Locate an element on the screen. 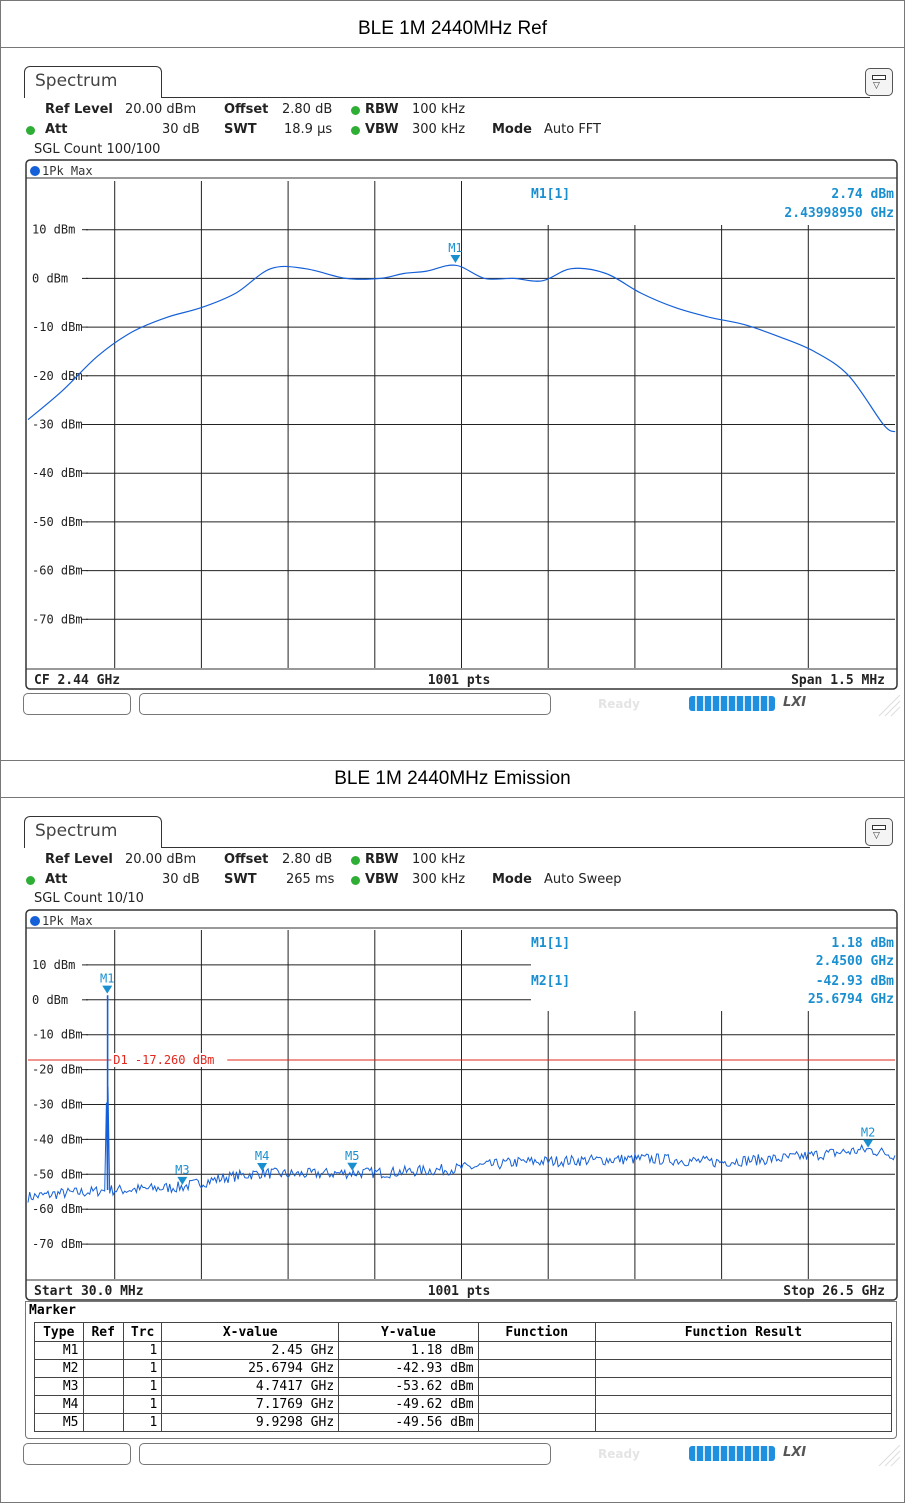 The height and width of the screenshot is (1503, 905). marker-readout-freq: 25.6794 GHz is located at coordinates (851, 999).